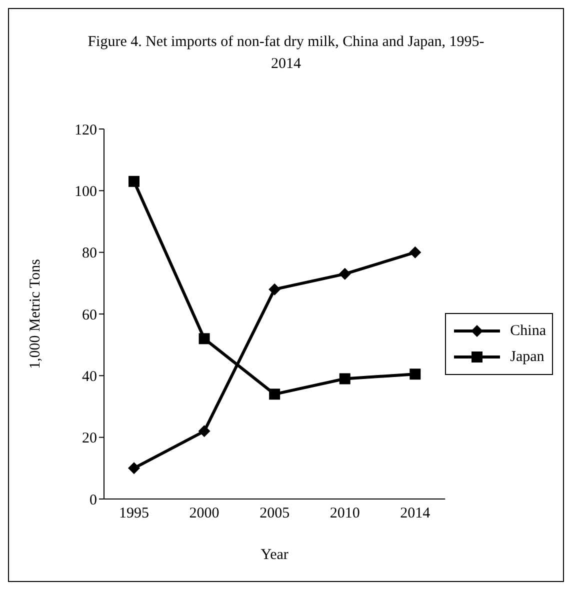  What do you see at coordinates (415, 514) in the screenshot?
I see `x-tick-label: 2014` at bounding box center [415, 514].